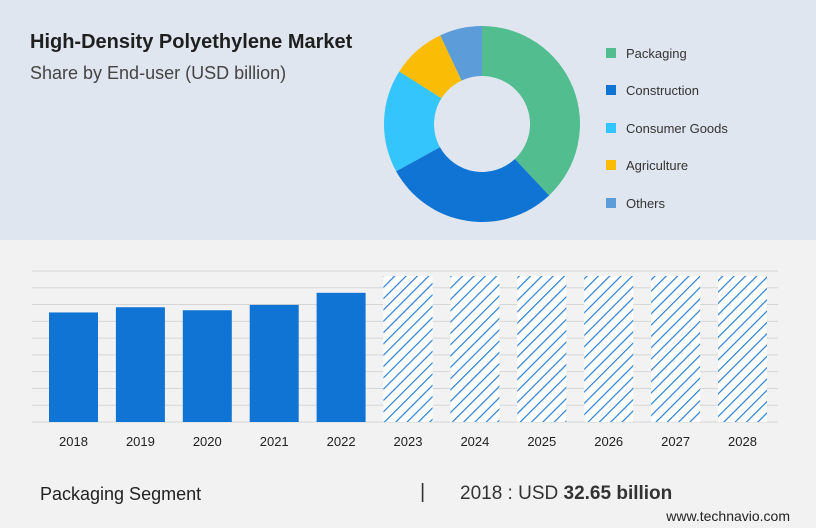 The height and width of the screenshot is (528, 816). I want to click on x-tick-label: 2019, so click(140, 441).